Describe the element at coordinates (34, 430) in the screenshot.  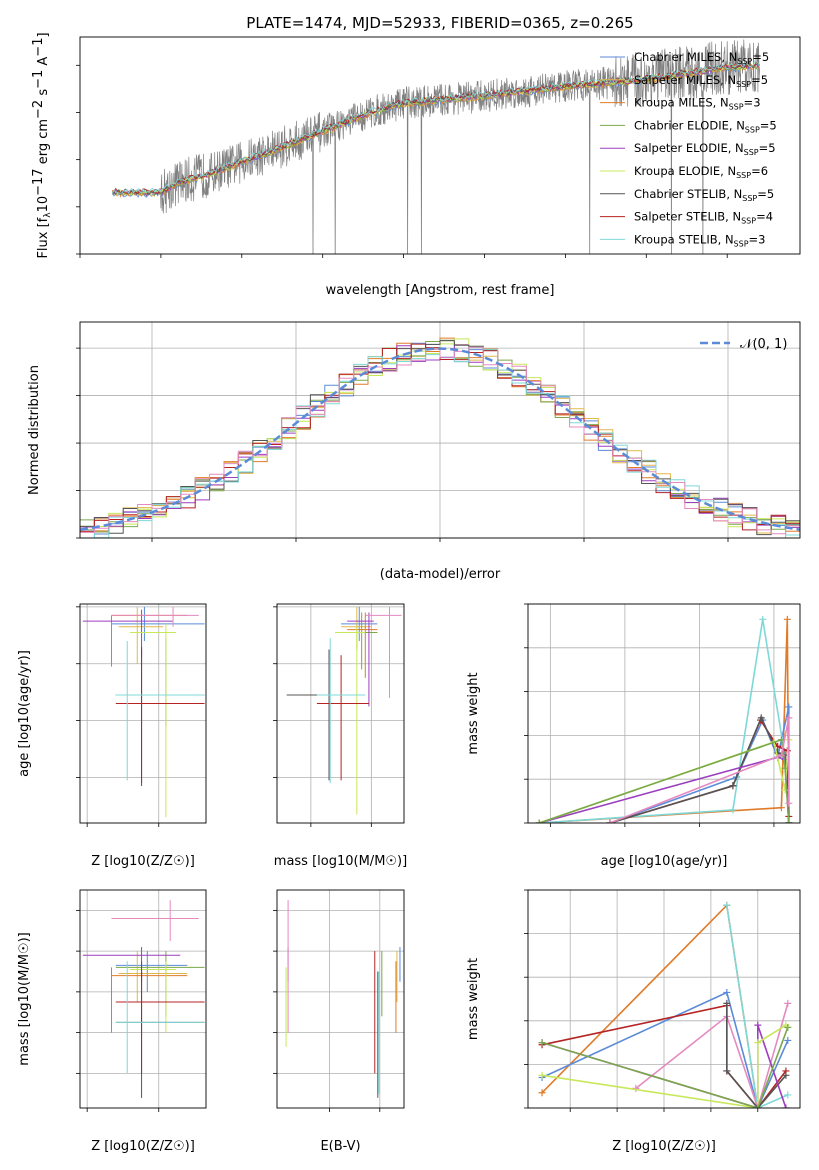
I see `y-axis-label: Normed distribution` at that location.